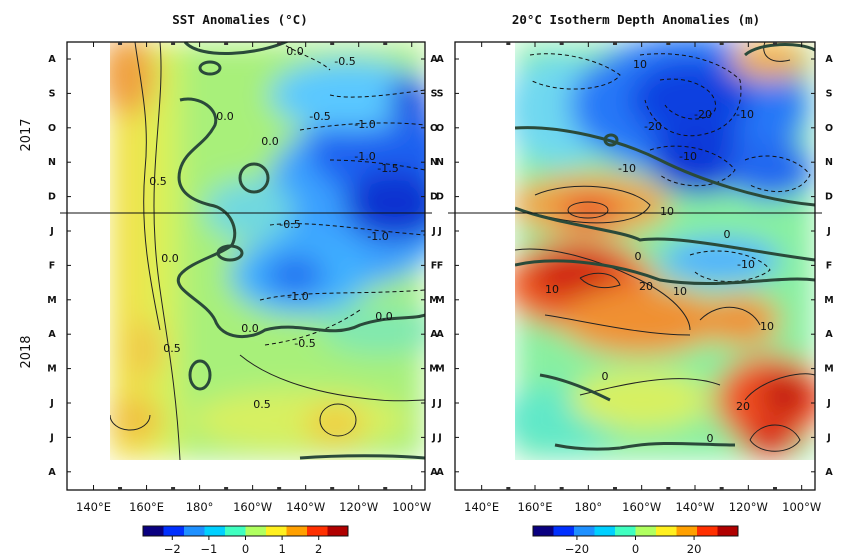 The height and width of the screenshot is (557, 843). I want to click on left-panel-title: SST Anomalies (°C), so click(239, 19).